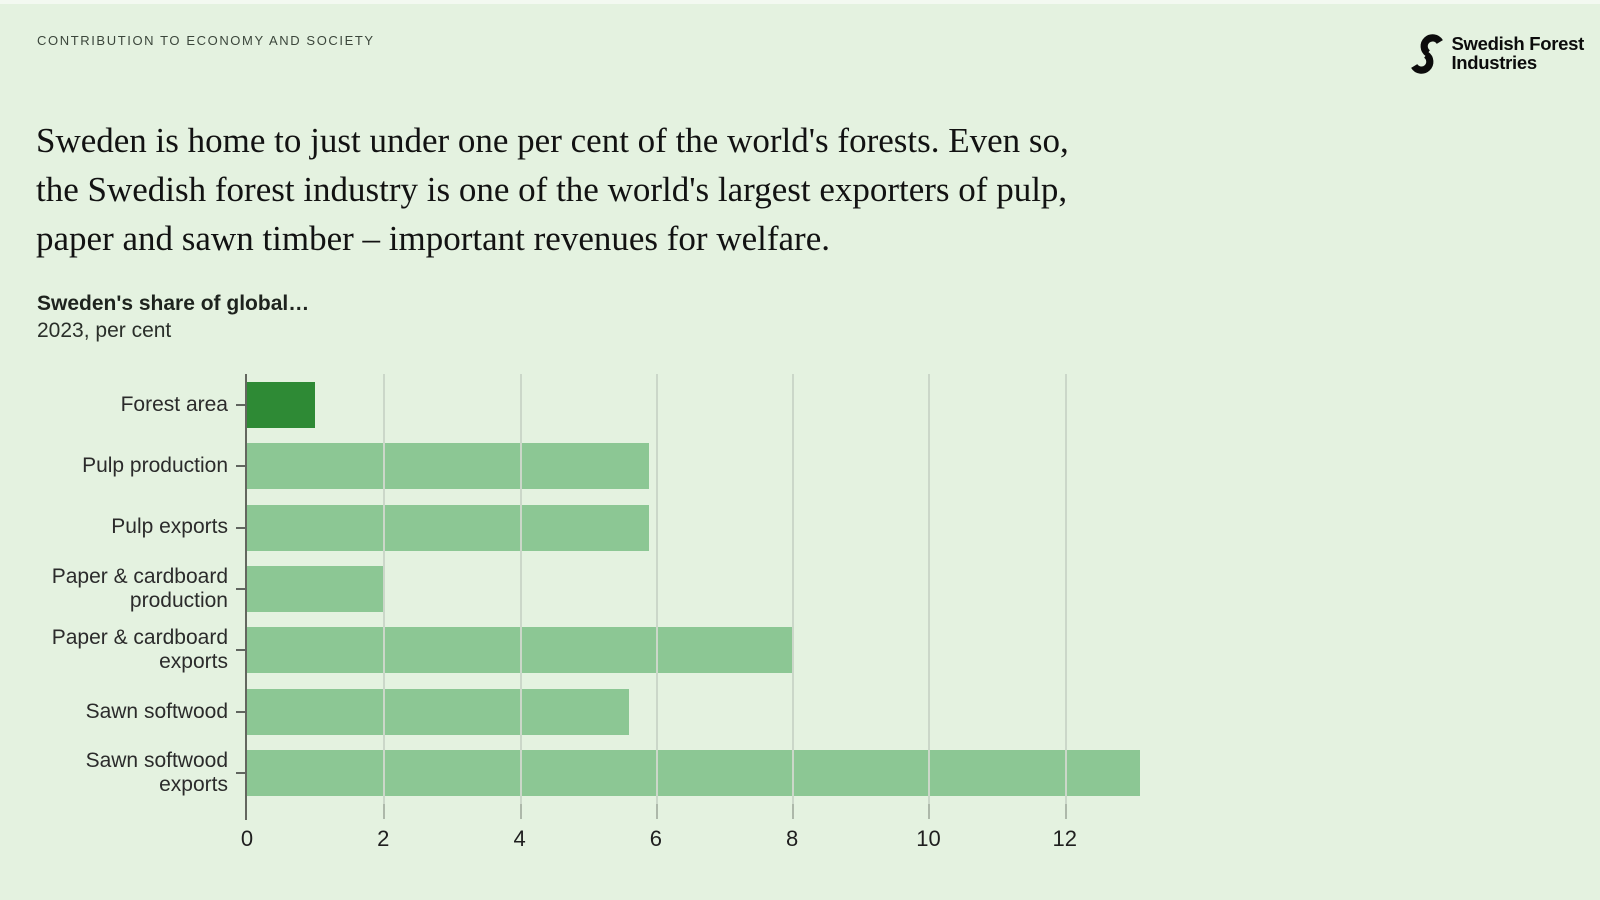  What do you see at coordinates (246, 597) in the screenshot?
I see `y-axis-line` at bounding box center [246, 597].